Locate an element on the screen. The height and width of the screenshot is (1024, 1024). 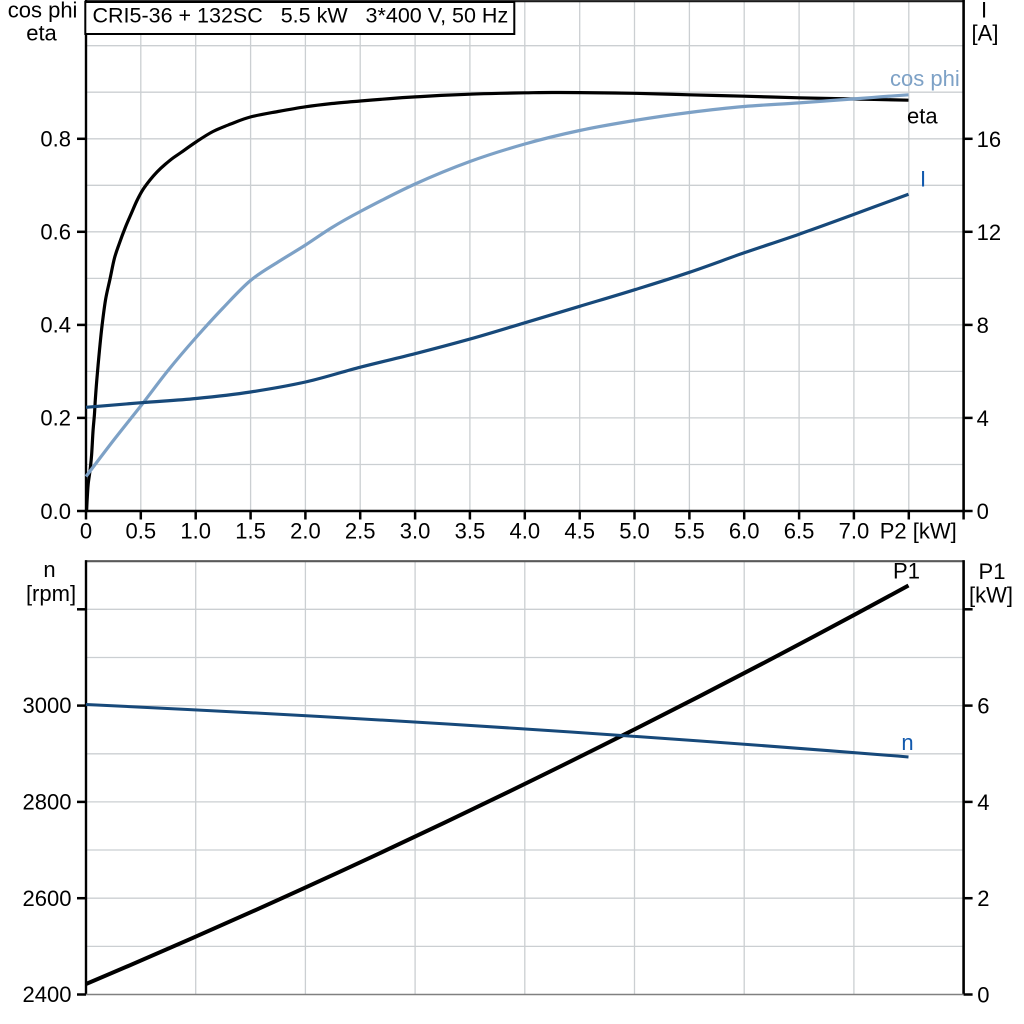
svg-text: 0.0 is located at coordinates (55, 511).